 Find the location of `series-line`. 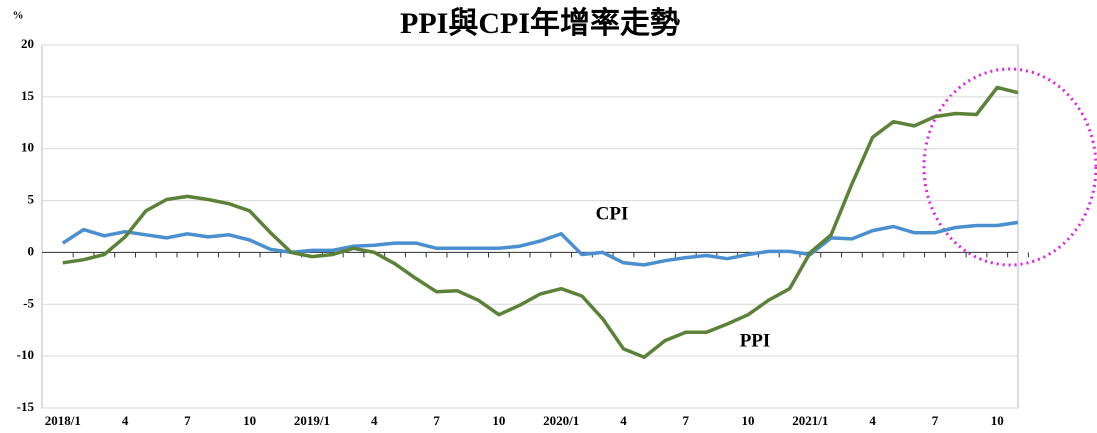

series-line is located at coordinates (540, 243).